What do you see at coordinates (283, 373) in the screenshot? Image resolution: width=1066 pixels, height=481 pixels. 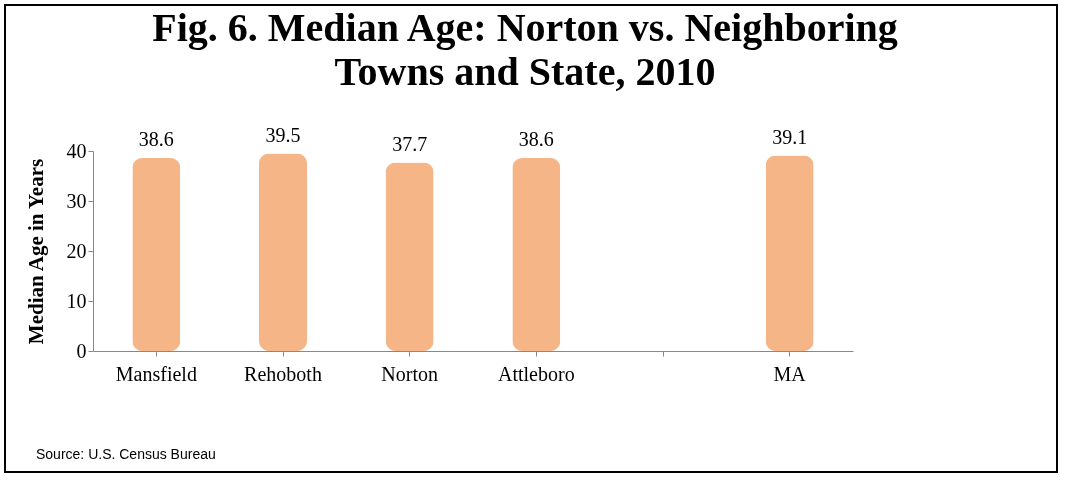 I see `x-tick-label: Rehoboth` at bounding box center [283, 373].